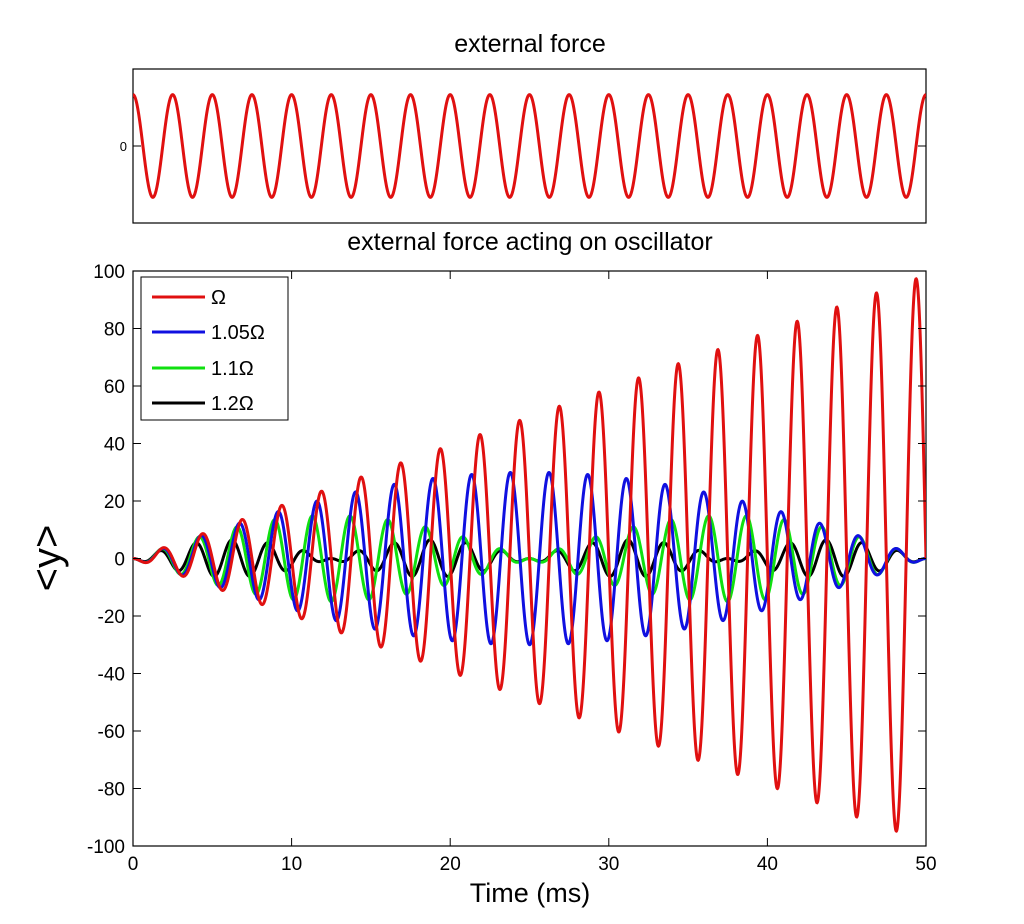  What do you see at coordinates (232, 404) in the screenshot?
I see `legend-label: 1.2Ω` at bounding box center [232, 404].